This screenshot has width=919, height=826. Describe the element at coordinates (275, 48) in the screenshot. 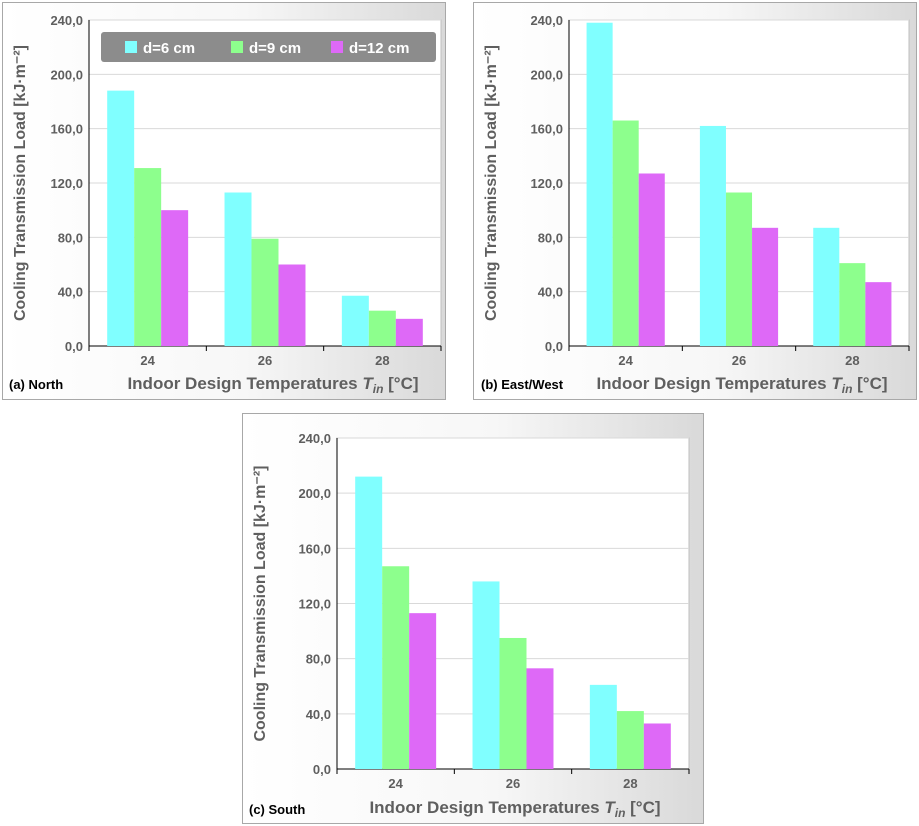

I see `legend-label: d=9 cm` at that location.